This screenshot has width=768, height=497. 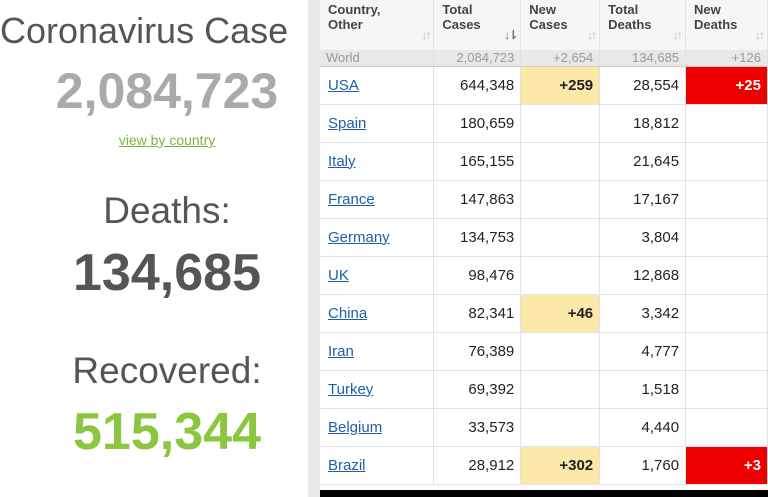 I want to click on table-row: UK 98,476 12,868, so click(x=544, y=275).